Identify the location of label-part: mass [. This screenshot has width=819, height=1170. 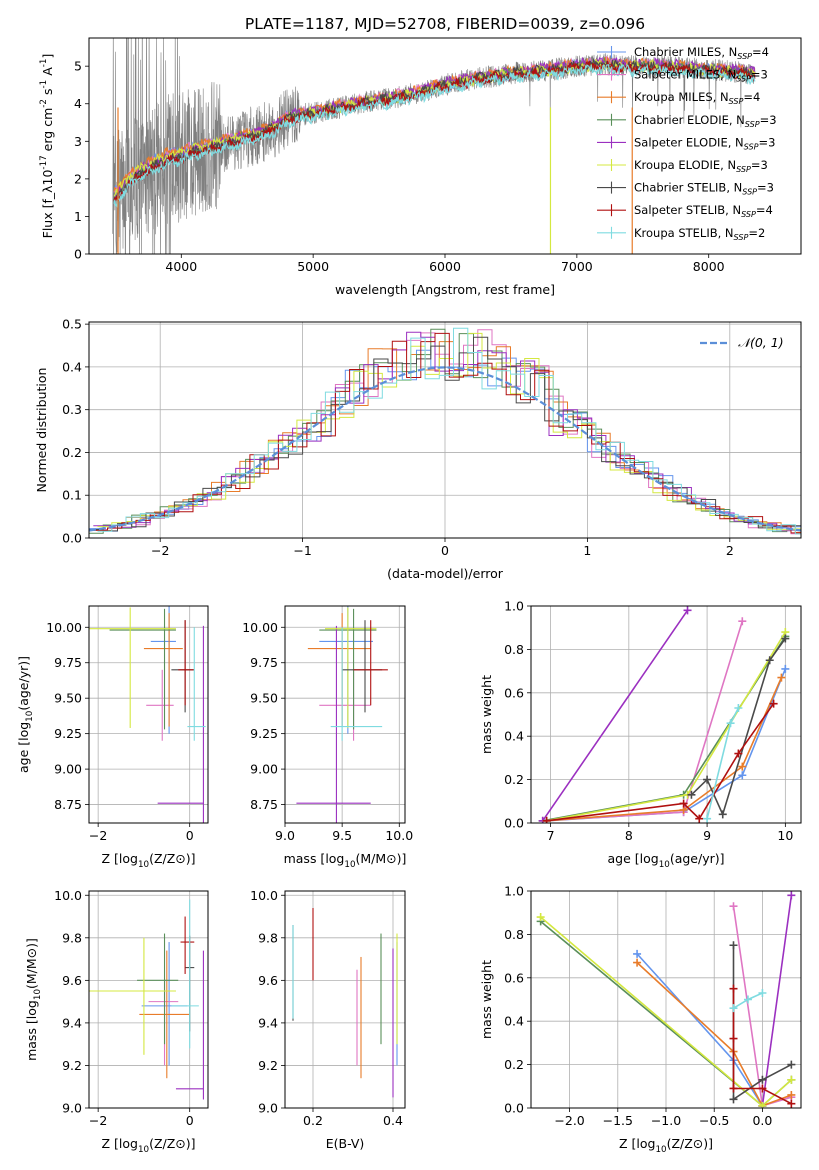
(31, 1040).